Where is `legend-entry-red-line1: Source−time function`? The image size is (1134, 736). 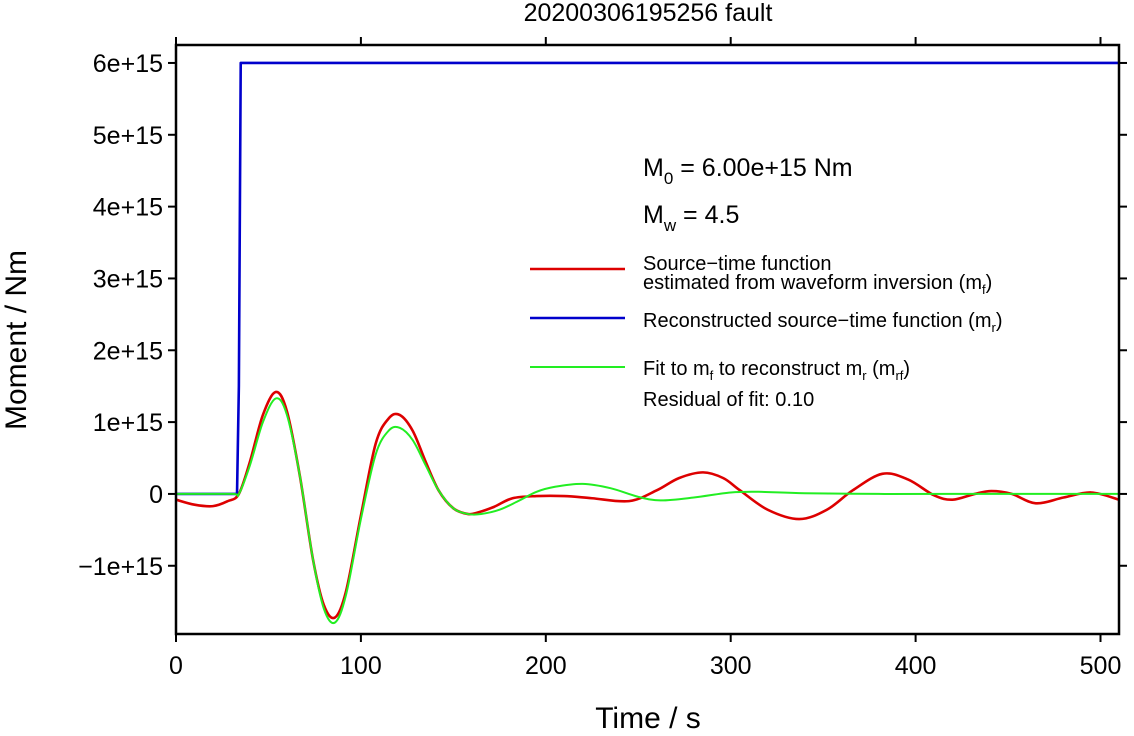 legend-entry-red-line1: Source−time function is located at coordinates (737, 264).